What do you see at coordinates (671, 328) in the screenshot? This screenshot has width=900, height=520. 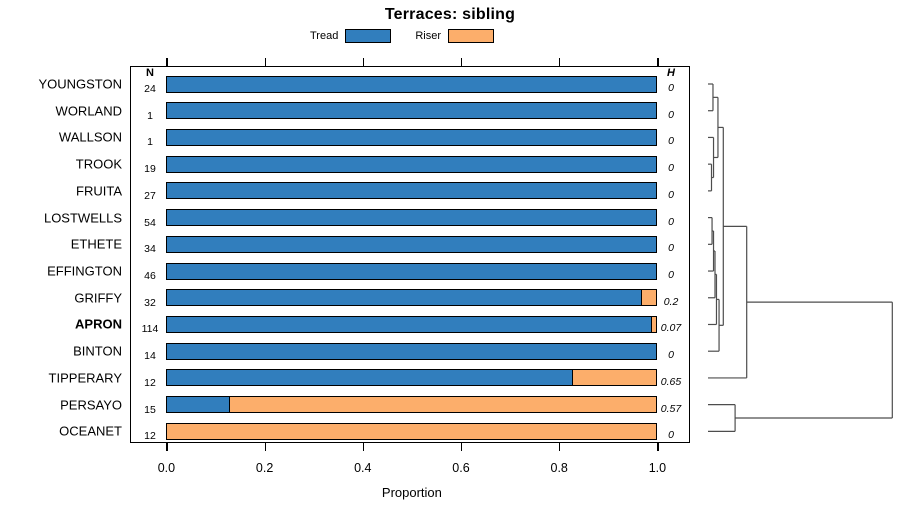 I see `h-value: 0.07` at bounding box center [671, 328].